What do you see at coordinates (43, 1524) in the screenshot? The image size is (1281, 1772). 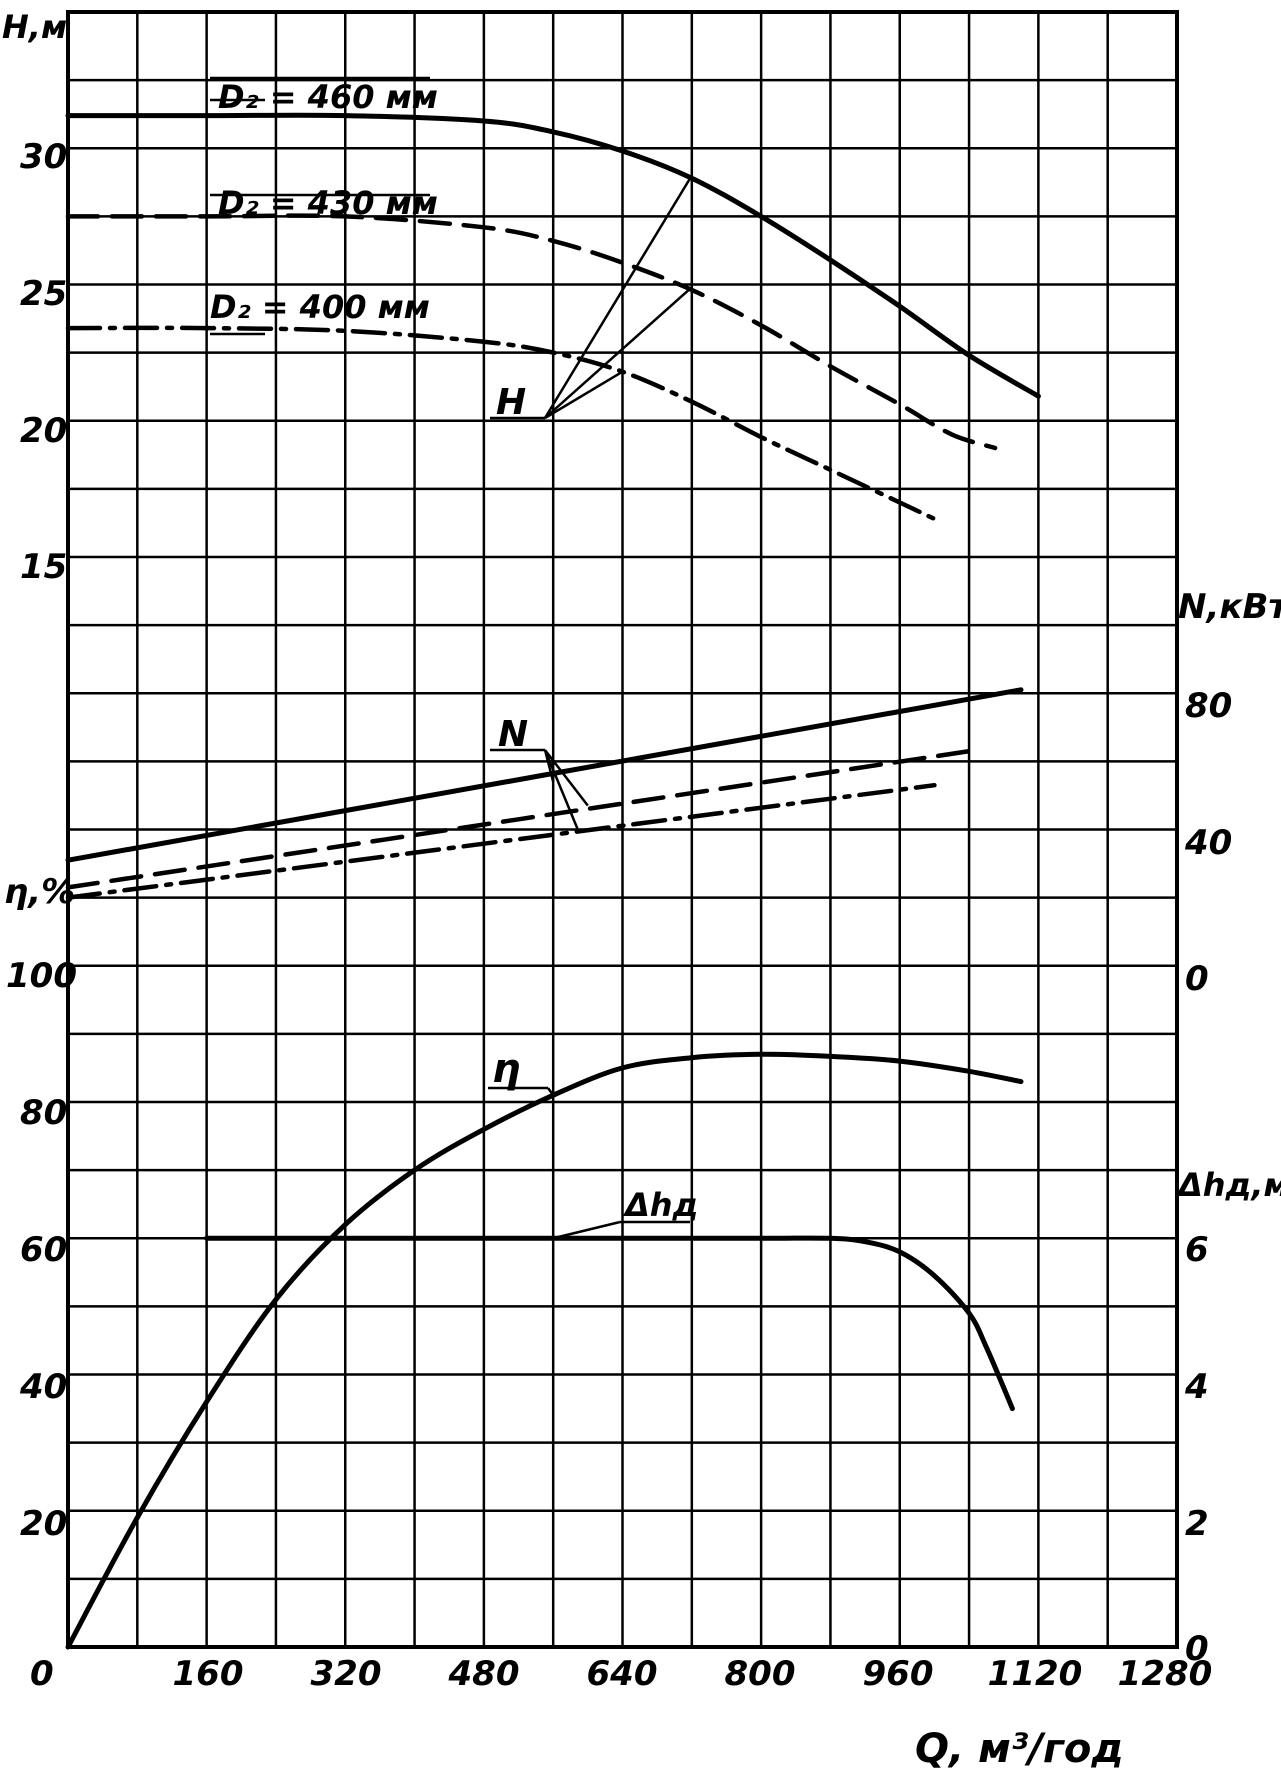 I see `eta-tick-label: 20` at bounding box center [43, 1524].